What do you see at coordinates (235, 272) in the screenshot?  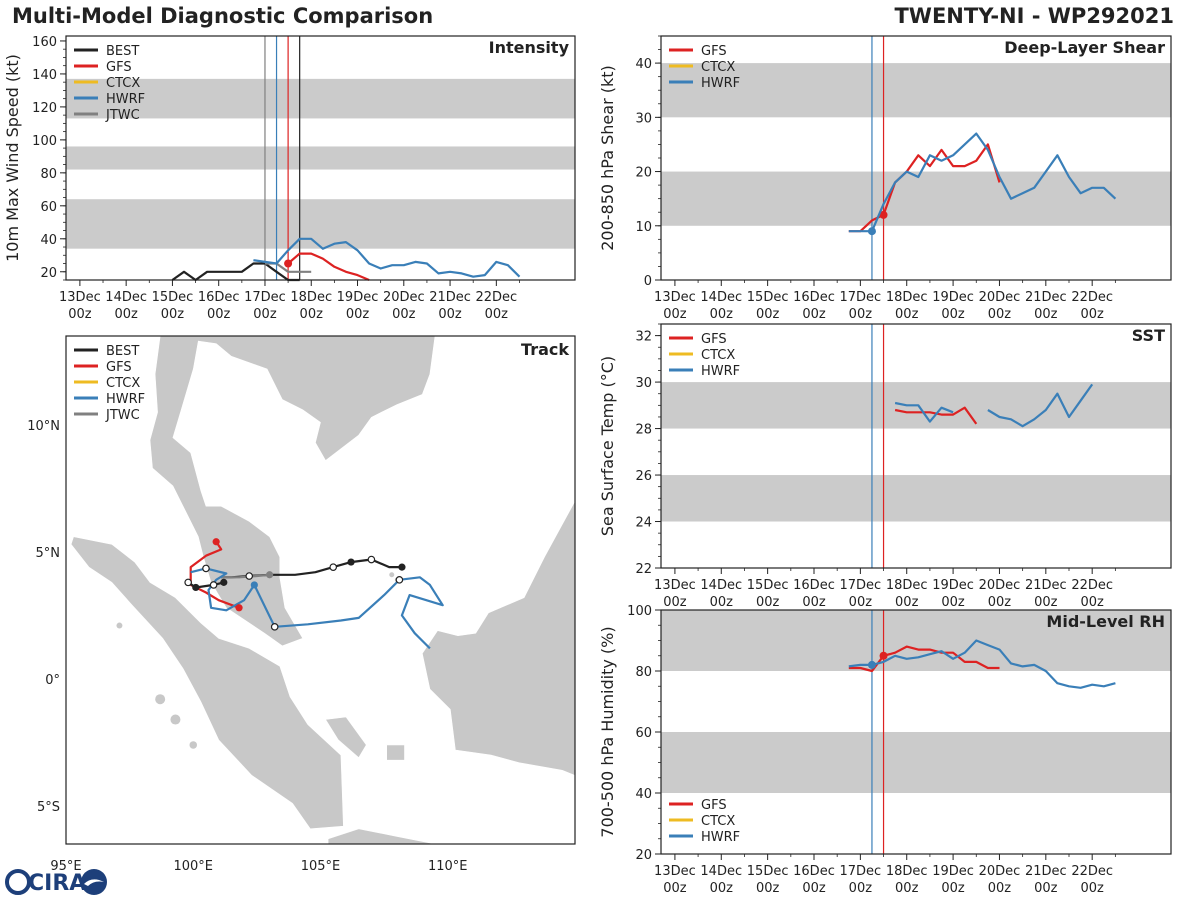 I see `series-line-best` at bounding box center [235, 272].